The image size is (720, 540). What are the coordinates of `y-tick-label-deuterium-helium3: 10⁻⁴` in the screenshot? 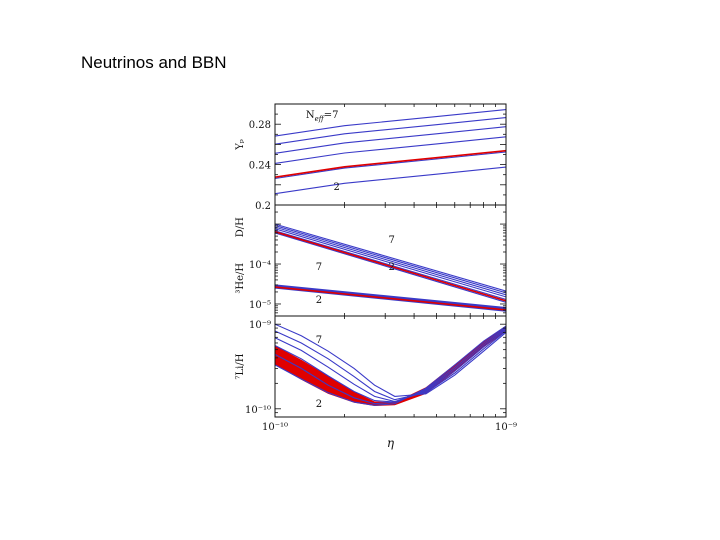 It's located at (260, 265).